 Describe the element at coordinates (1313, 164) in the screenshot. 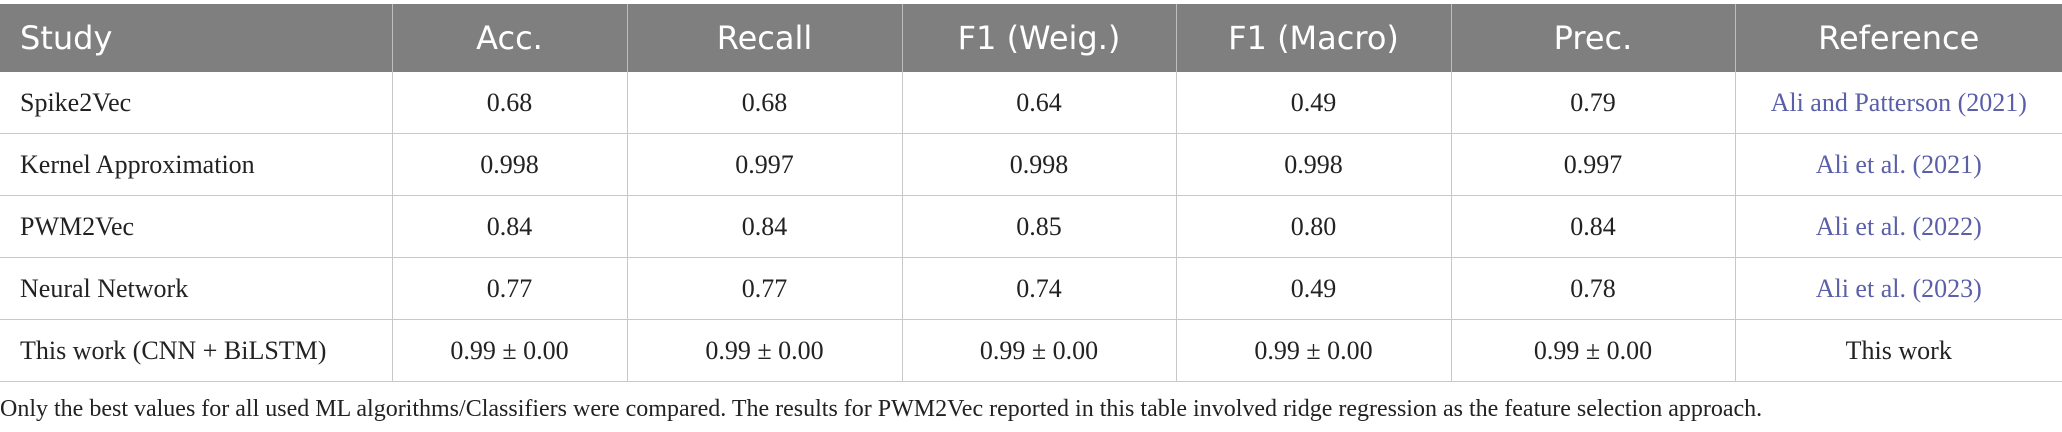

I see `cell-f1-macro: 0.998` at that location.